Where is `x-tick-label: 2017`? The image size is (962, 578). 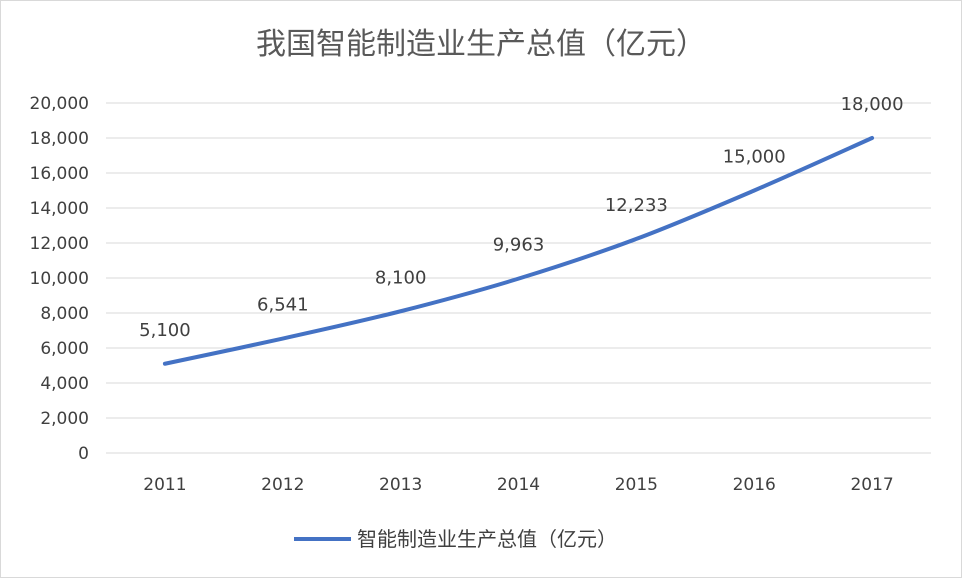
x-tick-label: 2017 is located at coordinates (871, 485).